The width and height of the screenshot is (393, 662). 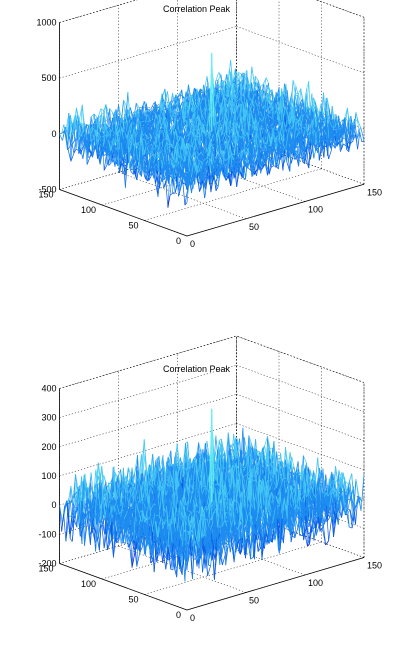 What do you see at coordinates (196, 9) in the screenshot?
I see `plot-title: Correlation Peak` at bounding box center [196, 9].